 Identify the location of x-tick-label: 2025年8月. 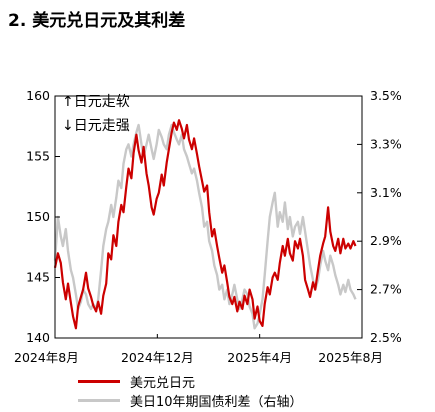
(350, 357).